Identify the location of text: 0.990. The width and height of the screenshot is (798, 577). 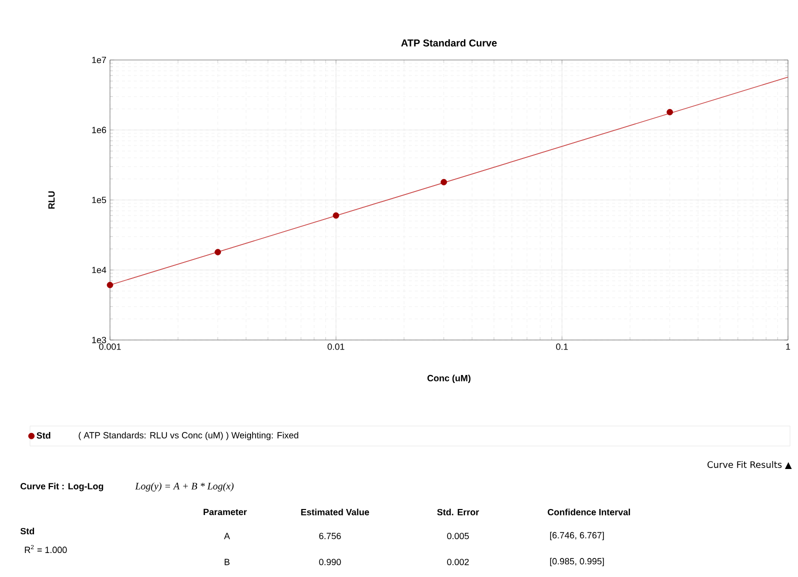
(330, 562).